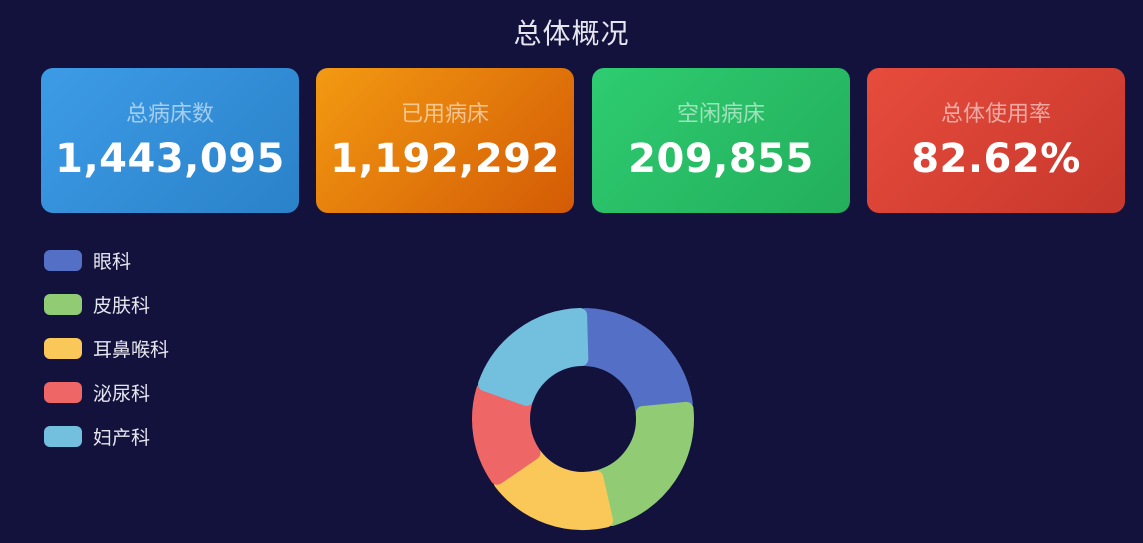 The height and width of the screenshot is (543, 1143). Describe the element at coordinates (571, 33) in the screenshot. I see `page-title: 总体概况` at that location.